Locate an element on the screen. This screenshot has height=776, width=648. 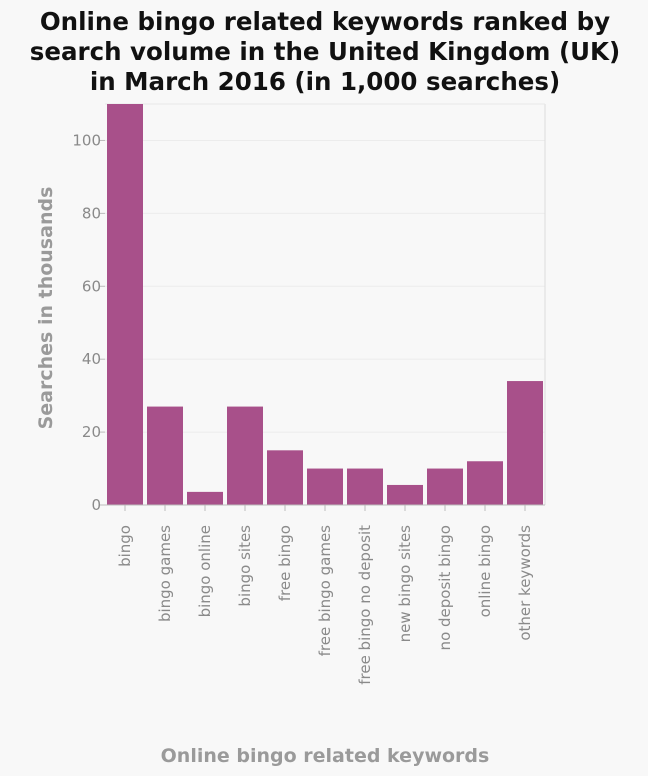
x-axis-title: Online bingo related keywords is located at coordinates (325, 756).